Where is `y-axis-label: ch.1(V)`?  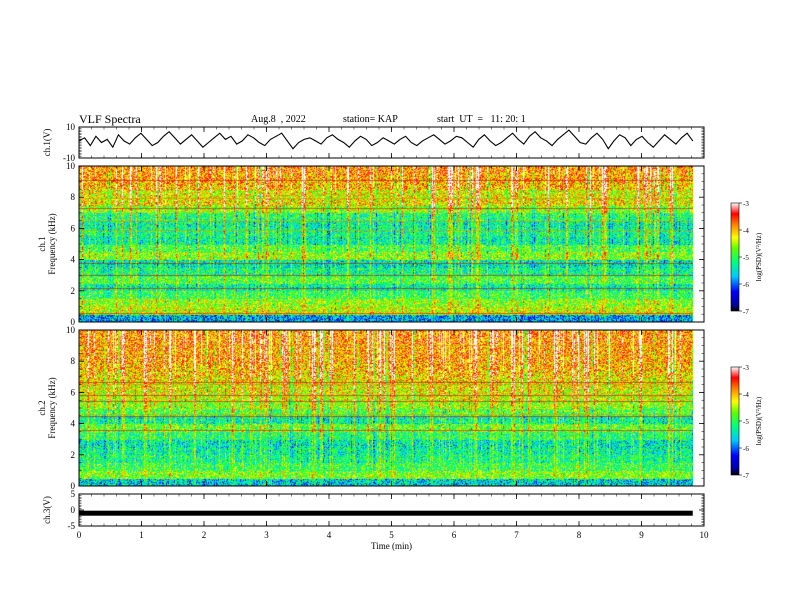 y-axis-label: ch.1(V) is located at coordinates (47, 143).